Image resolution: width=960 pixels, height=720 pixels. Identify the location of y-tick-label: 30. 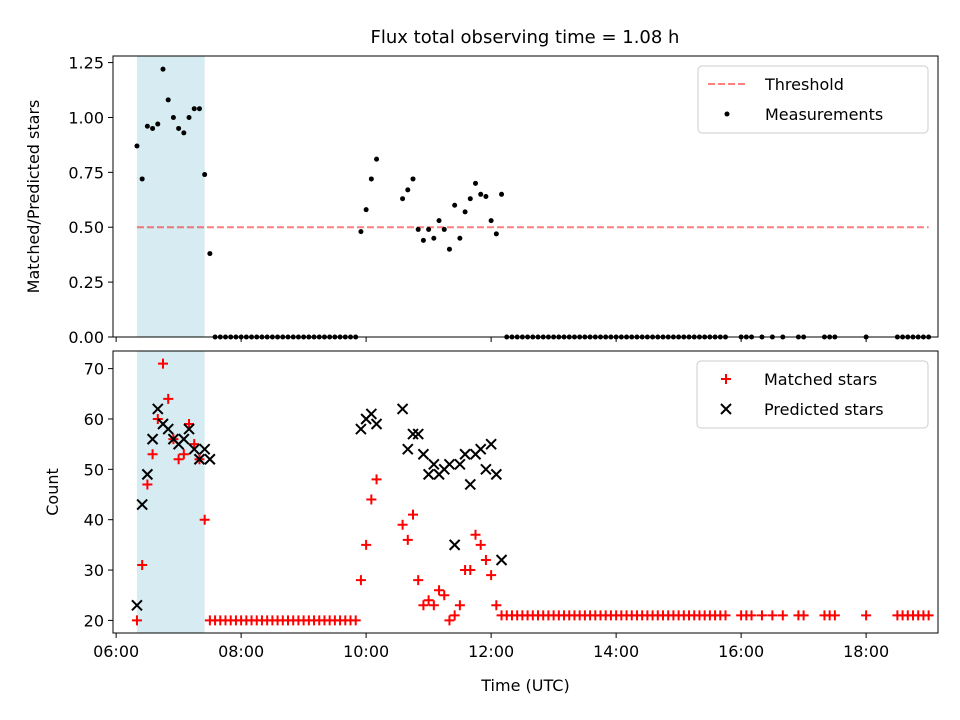
(94, 570).